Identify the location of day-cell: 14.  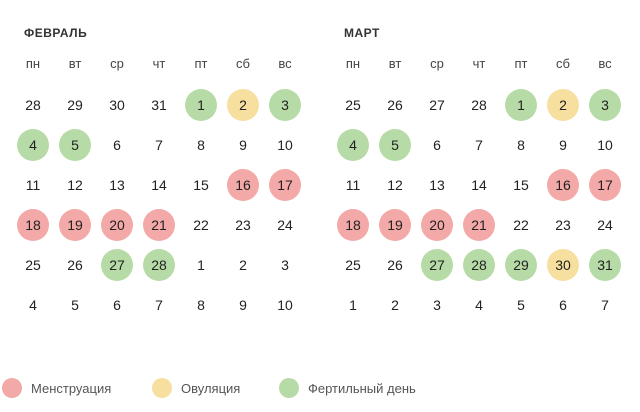
(159, 185).